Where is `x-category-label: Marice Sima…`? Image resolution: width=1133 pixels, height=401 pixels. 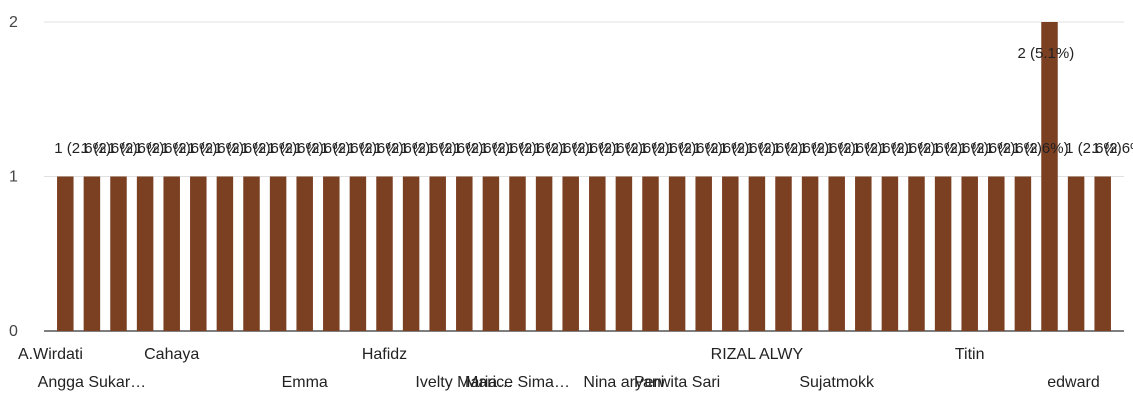
x-category-label: Marice Sima… is located at coordinates (517, 382).